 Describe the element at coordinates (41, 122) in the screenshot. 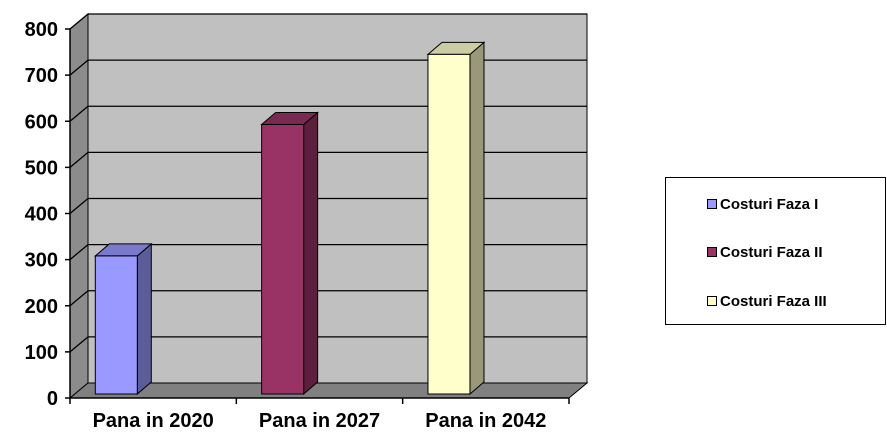

I see `y-tick-label: 600` at that location.